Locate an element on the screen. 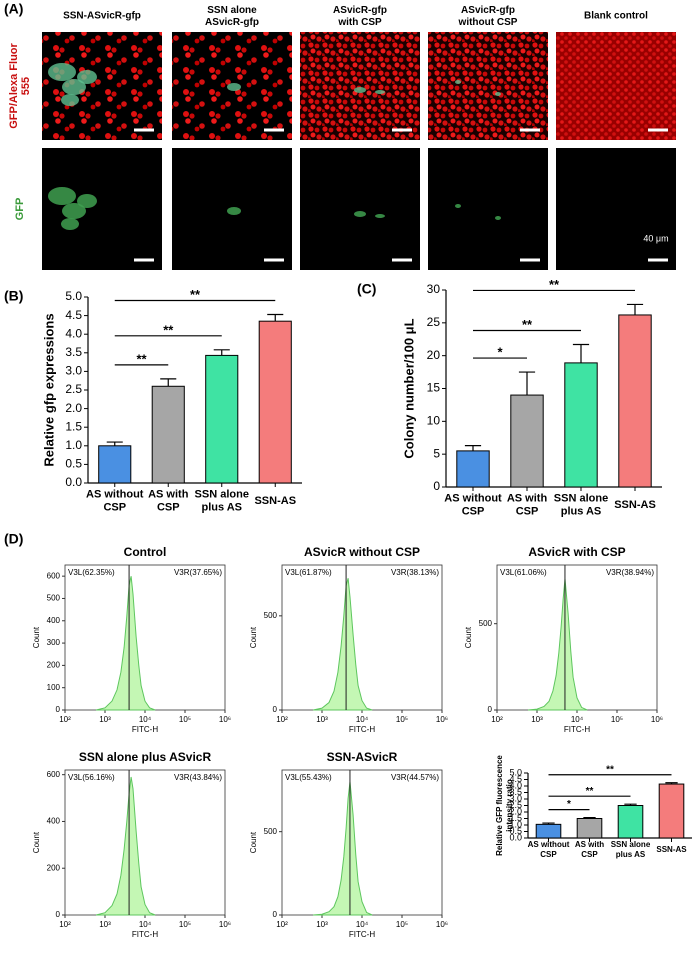  gate-label: V3R(38.13%) is located at coordinates (415, 572).